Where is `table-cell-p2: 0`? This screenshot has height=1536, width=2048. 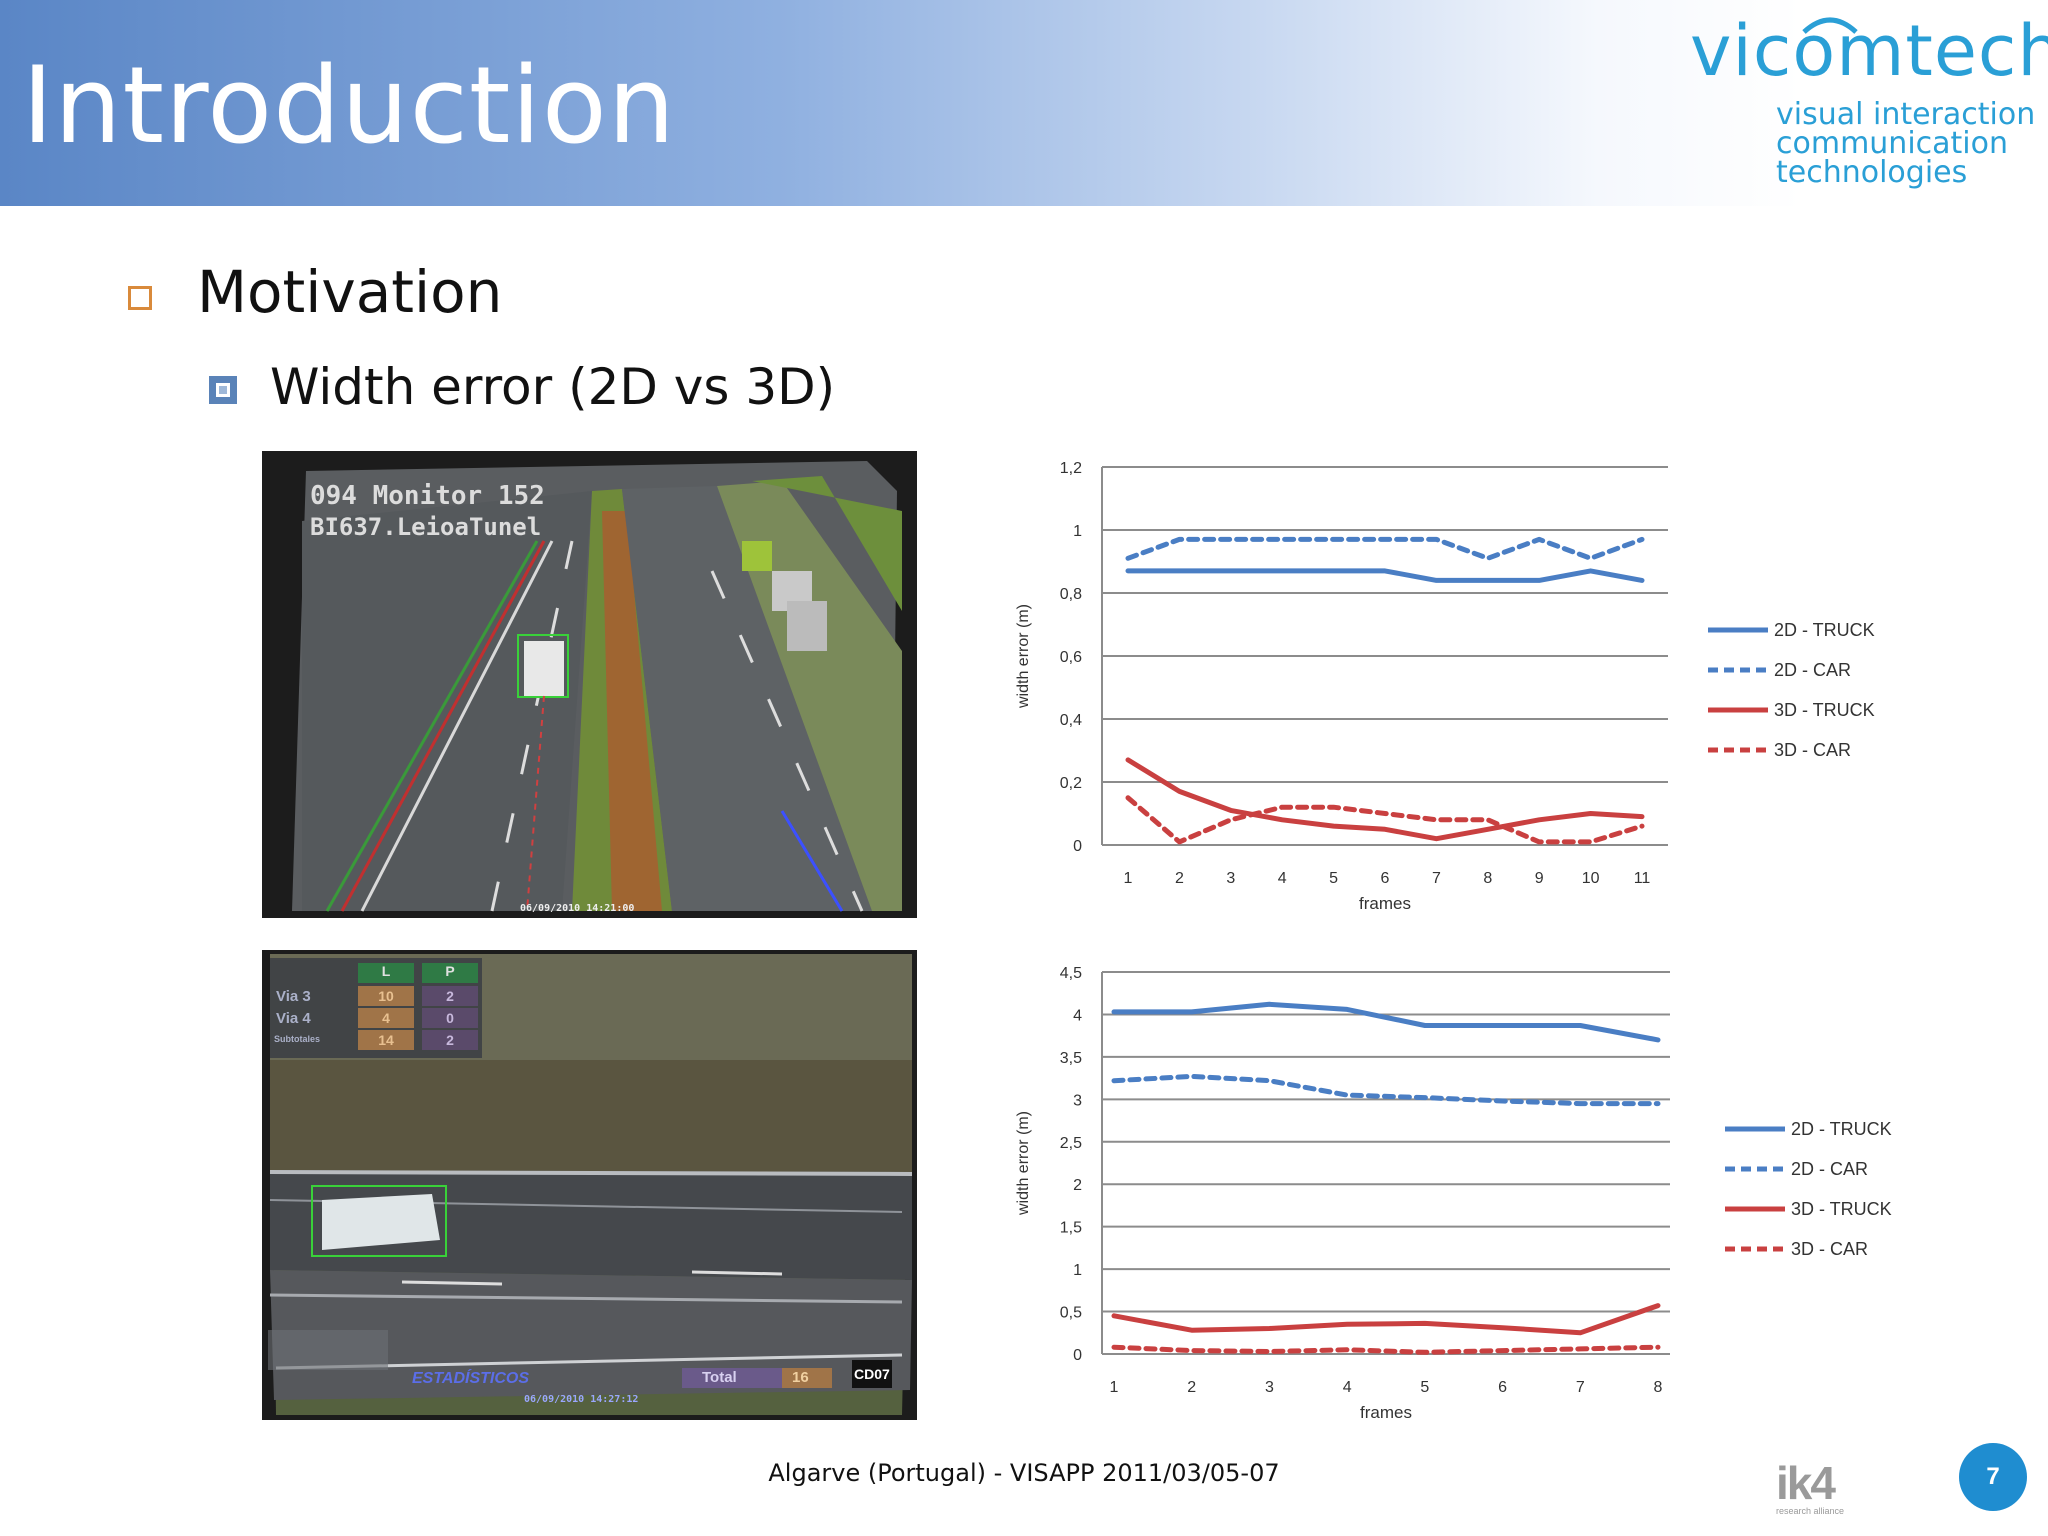 table-cell-p2: 0 is located at coordinates (450, 1018).